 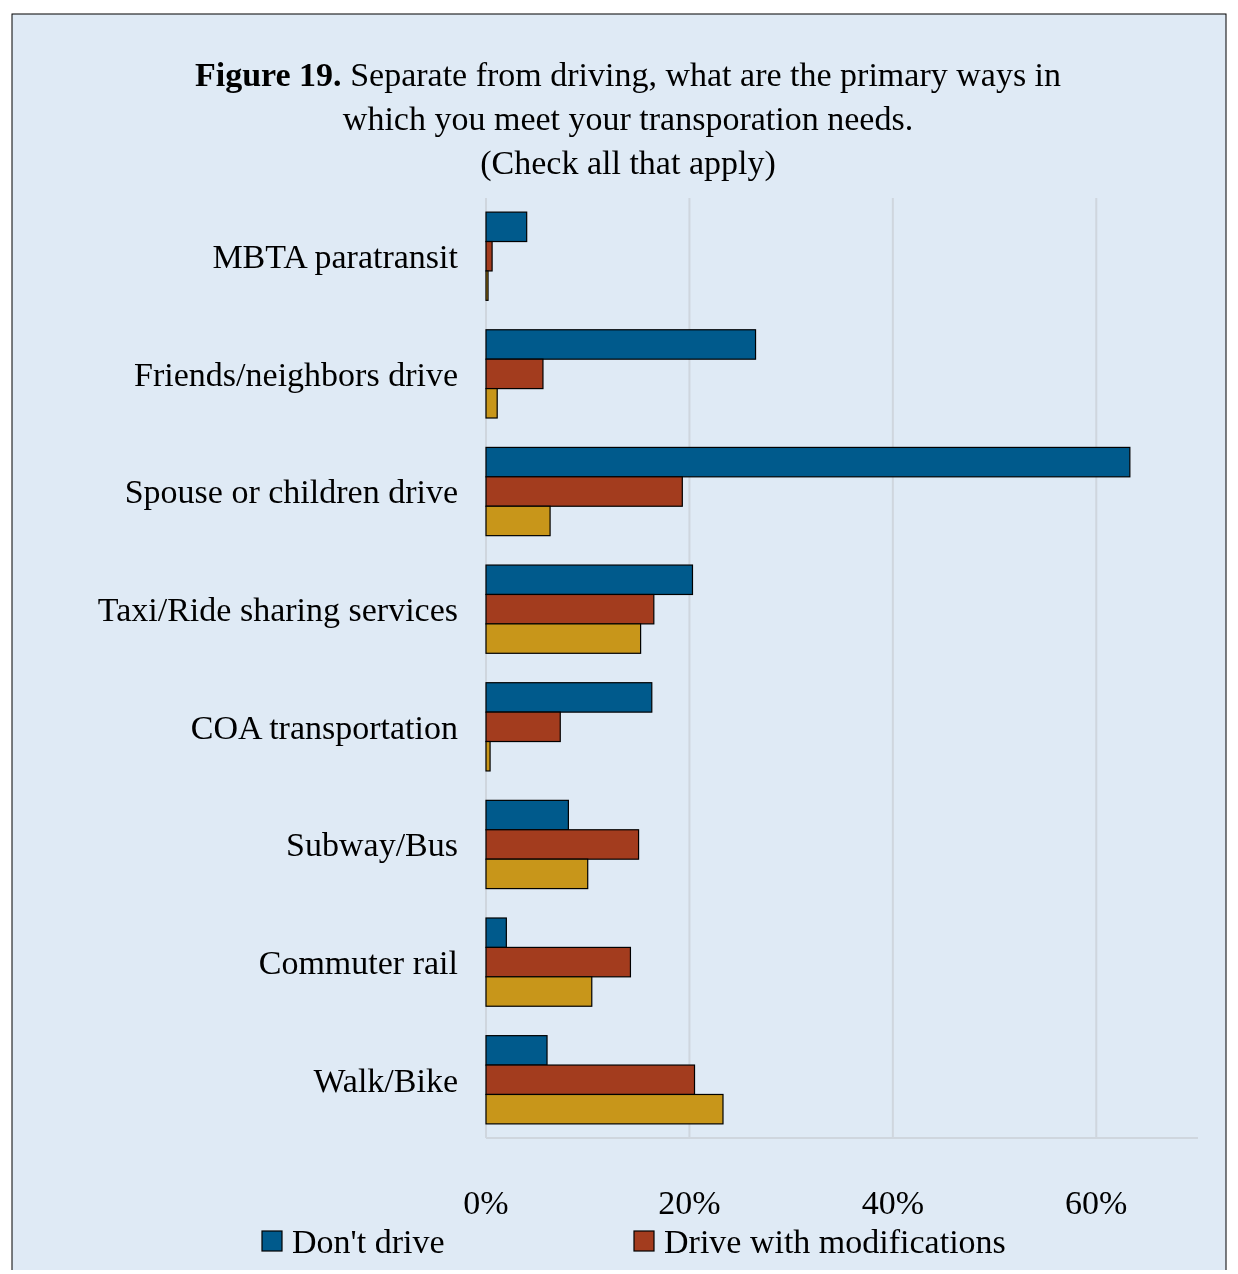 What do you see at coordinates (1096, 1202) in the screenshot?
I see `x-tick-label: 60%` at bounding box center [1096, 1202].